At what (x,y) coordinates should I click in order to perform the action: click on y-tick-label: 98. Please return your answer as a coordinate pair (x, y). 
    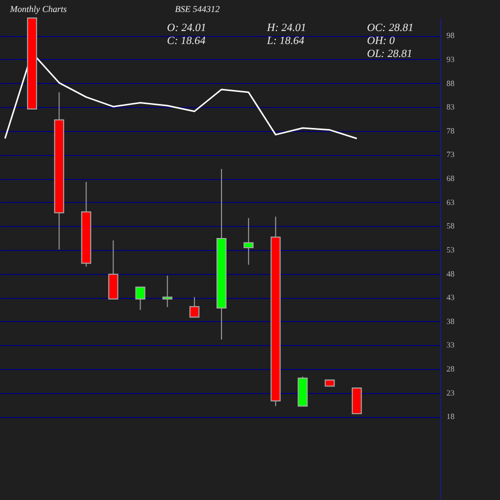
    Looking at the image, I should click on (450, 35).